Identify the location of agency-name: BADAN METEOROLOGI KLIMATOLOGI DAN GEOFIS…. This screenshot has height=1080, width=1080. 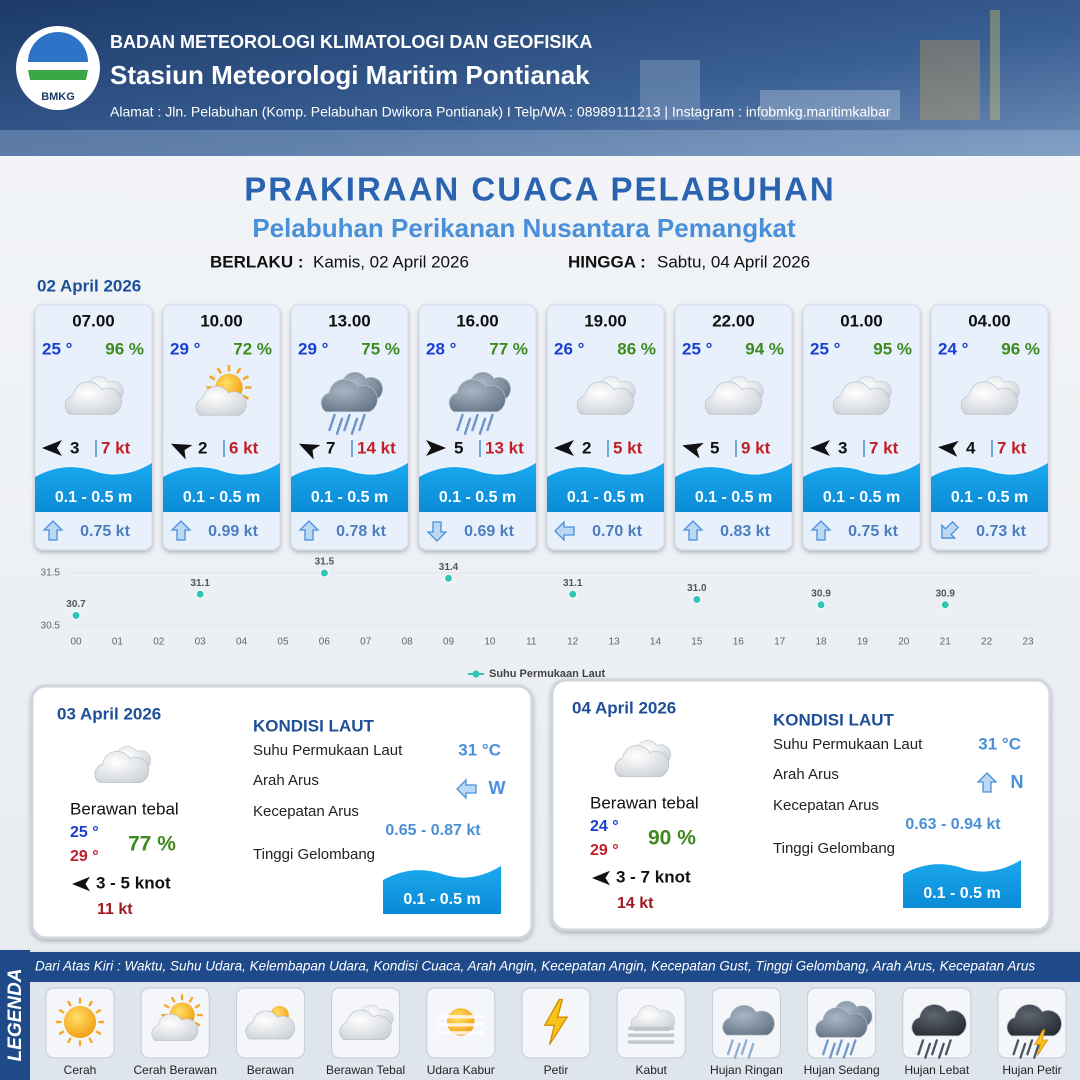
(351, 42).